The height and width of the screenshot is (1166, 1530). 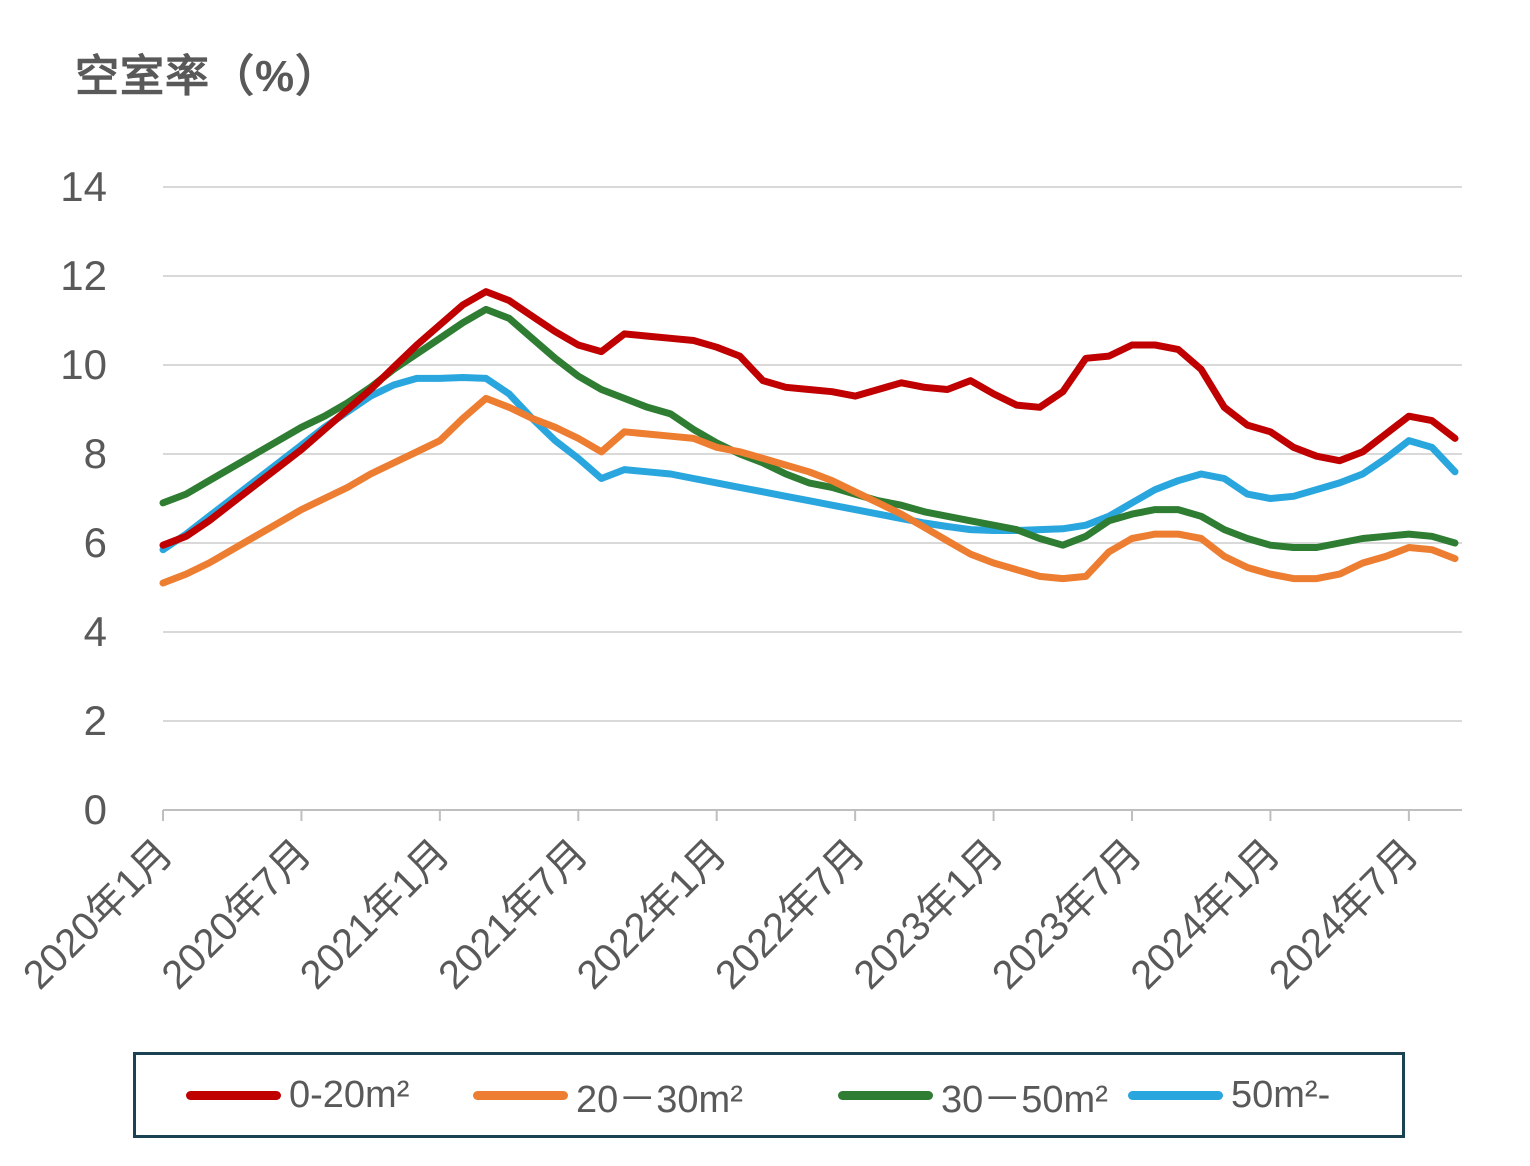 I want to click on svg-text: 2, so click(x=95, y=720).